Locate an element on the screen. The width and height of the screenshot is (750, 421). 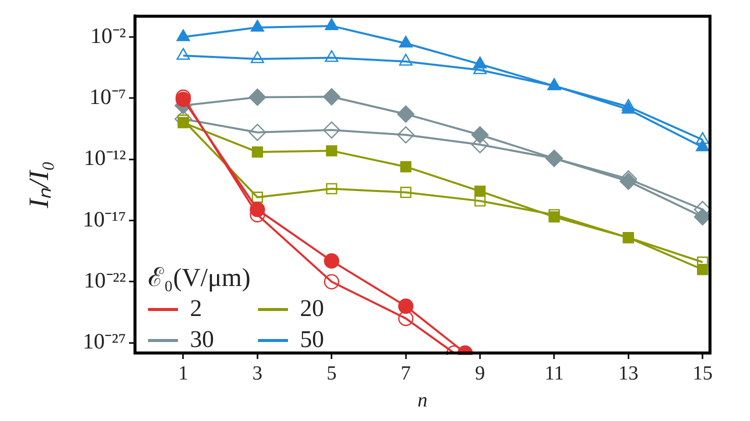
x-tick-label: 1 is located at coordinates (183, 373).